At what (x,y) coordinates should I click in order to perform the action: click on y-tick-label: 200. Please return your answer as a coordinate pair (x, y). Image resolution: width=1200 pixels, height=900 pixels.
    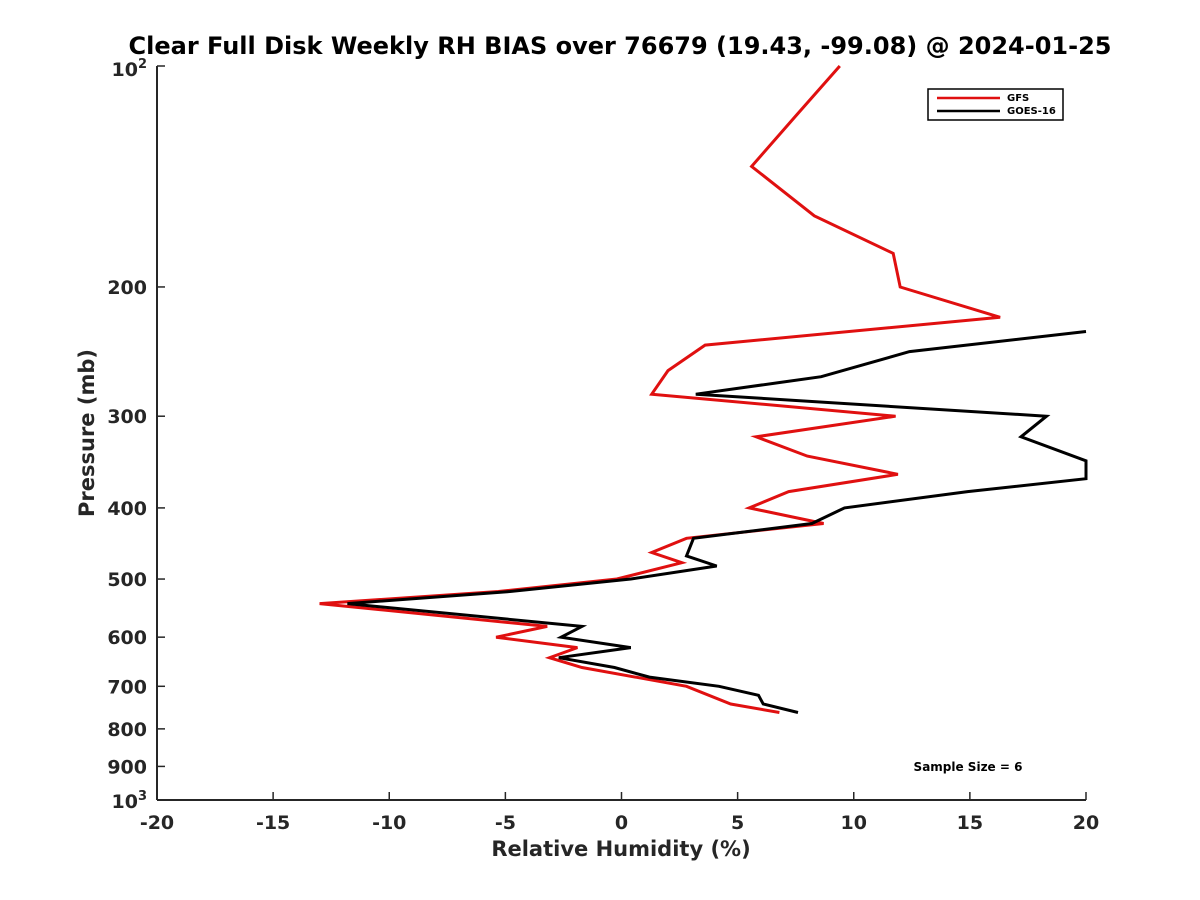
    Looking at the image, I should click on (127, 288).